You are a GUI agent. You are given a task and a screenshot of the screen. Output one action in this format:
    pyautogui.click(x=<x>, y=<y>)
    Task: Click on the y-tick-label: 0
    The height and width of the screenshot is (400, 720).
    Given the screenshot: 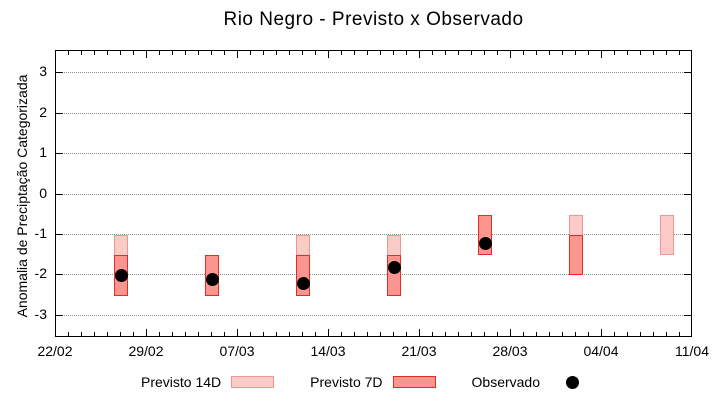 What is the action you would take?
    pyautogui.click(x=43, y=192)
    